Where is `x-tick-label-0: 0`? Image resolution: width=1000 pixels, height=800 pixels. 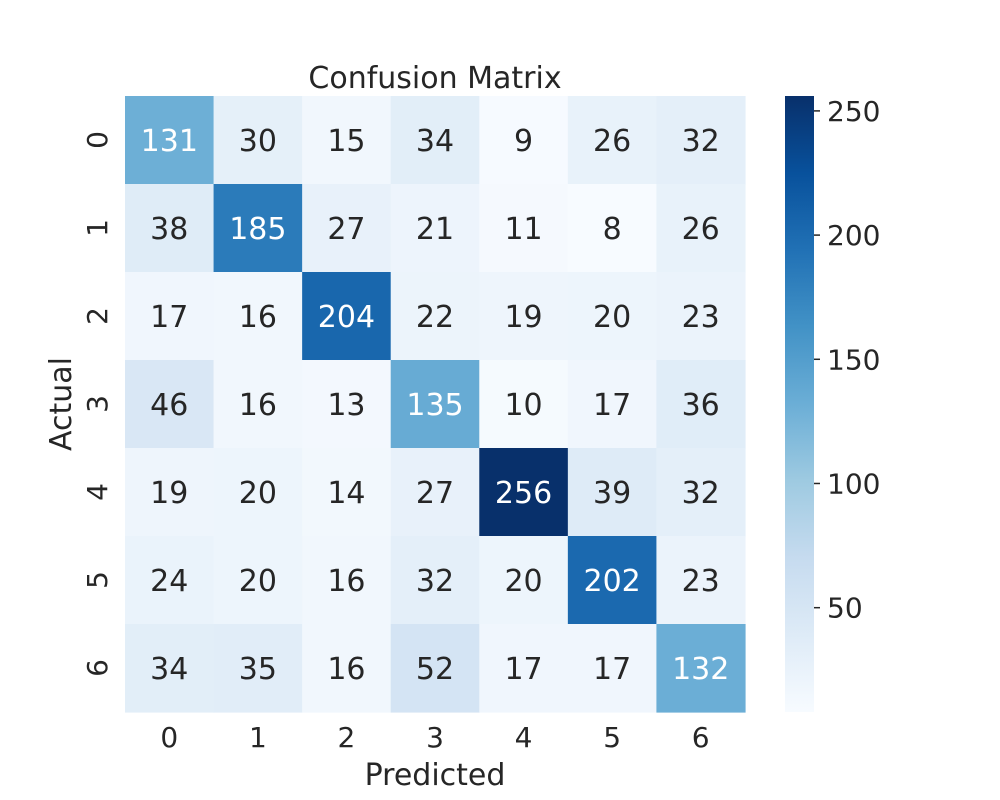
x-tick-label-0: 0 is located at coordinates (169, 737).